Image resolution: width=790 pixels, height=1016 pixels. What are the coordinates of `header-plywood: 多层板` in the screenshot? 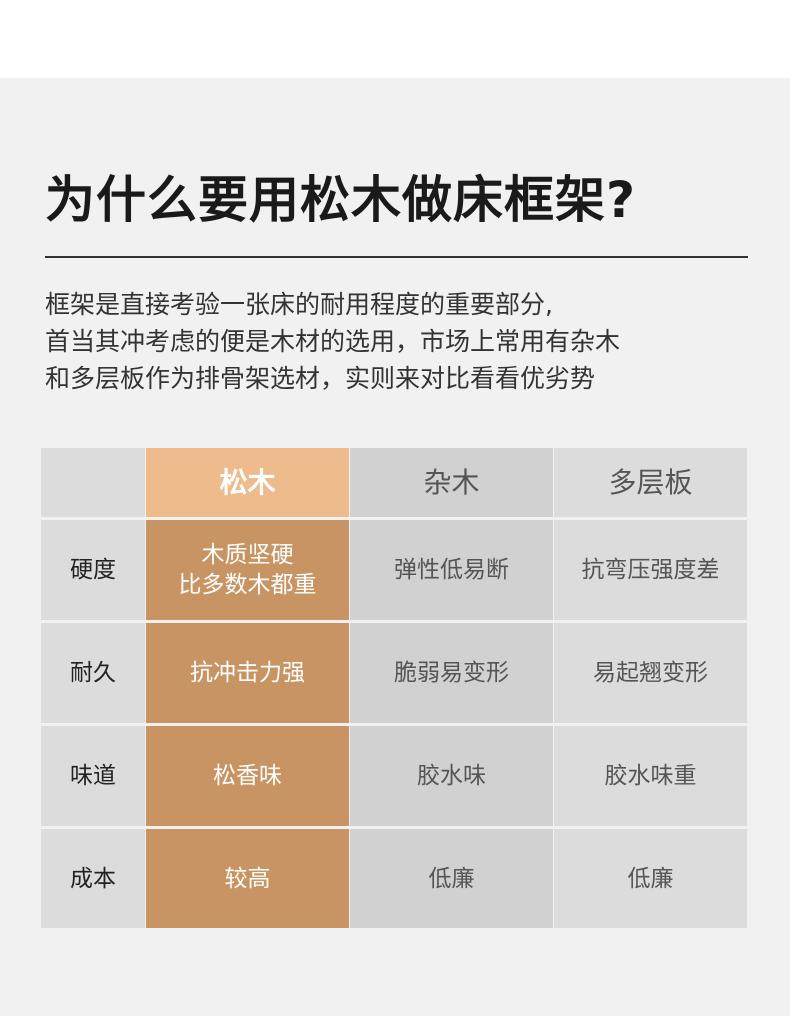 It's located at (650, 482).